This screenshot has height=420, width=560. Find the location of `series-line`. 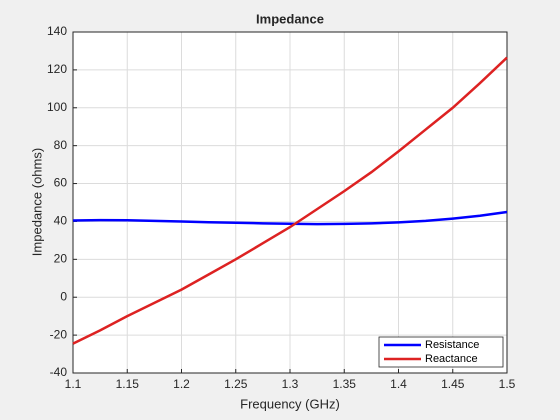

series-line is located at coordinates (290, 218).